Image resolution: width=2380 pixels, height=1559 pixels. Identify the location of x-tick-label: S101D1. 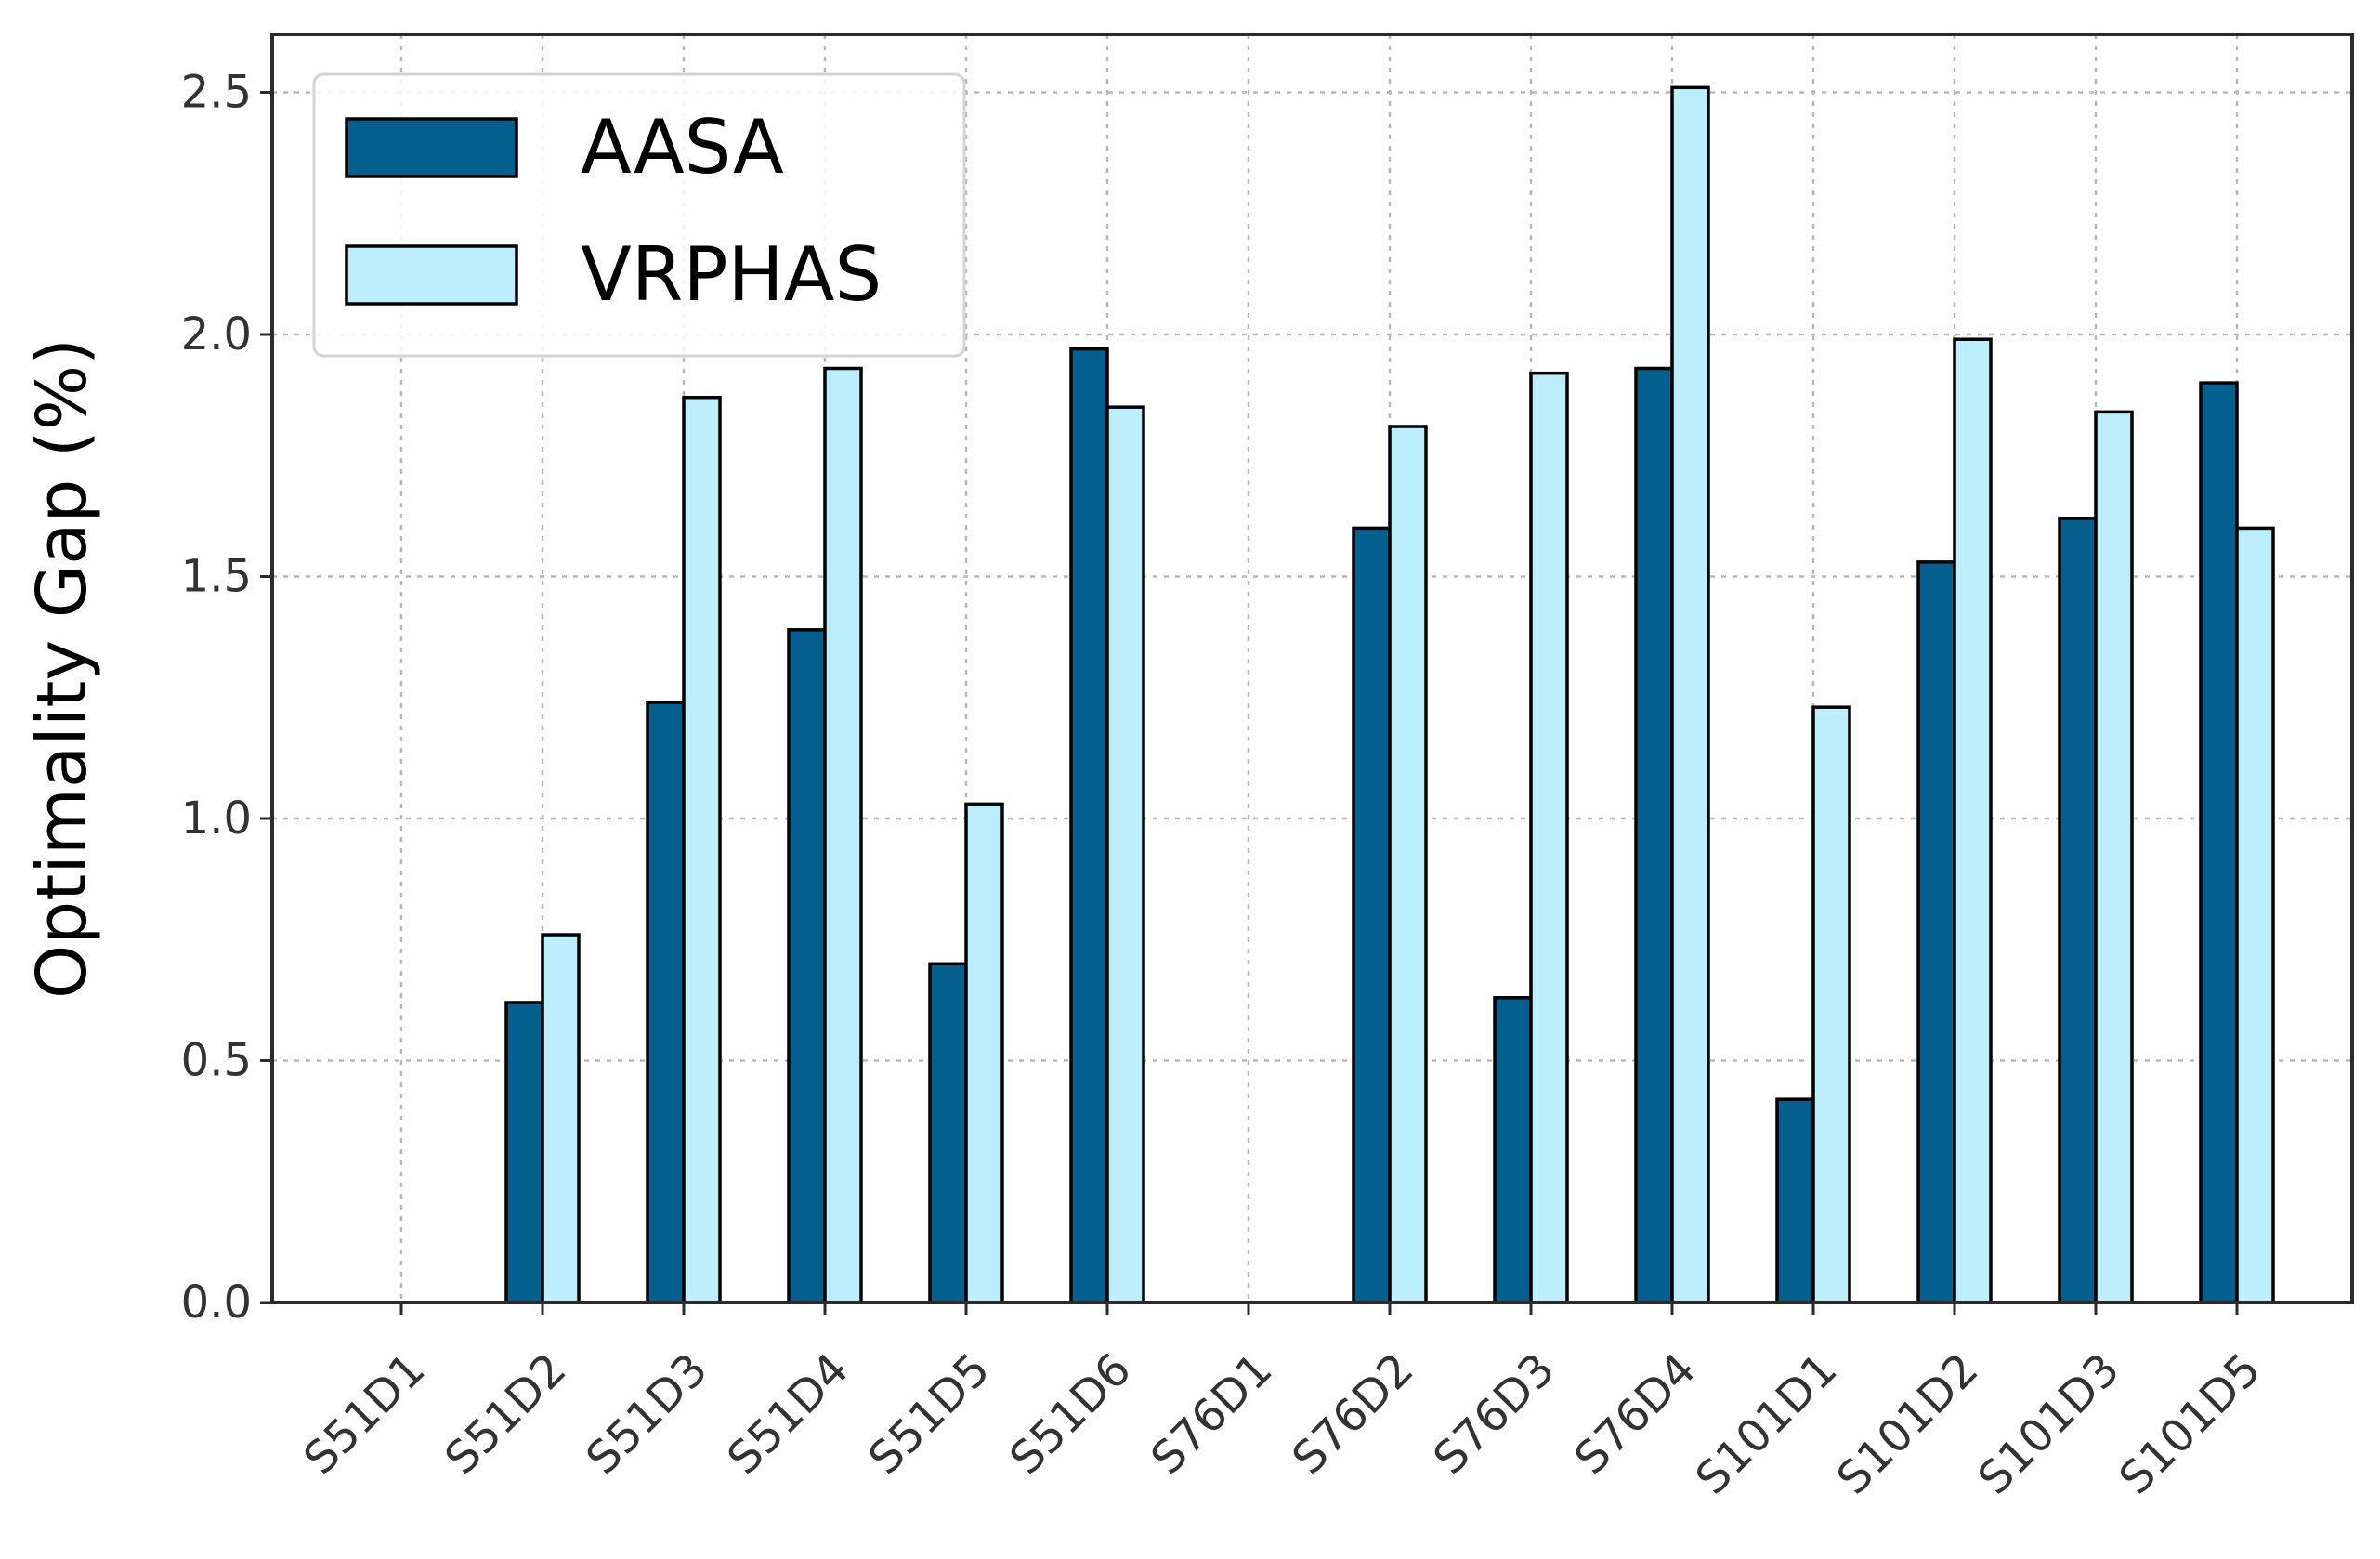
(1767, 1424).